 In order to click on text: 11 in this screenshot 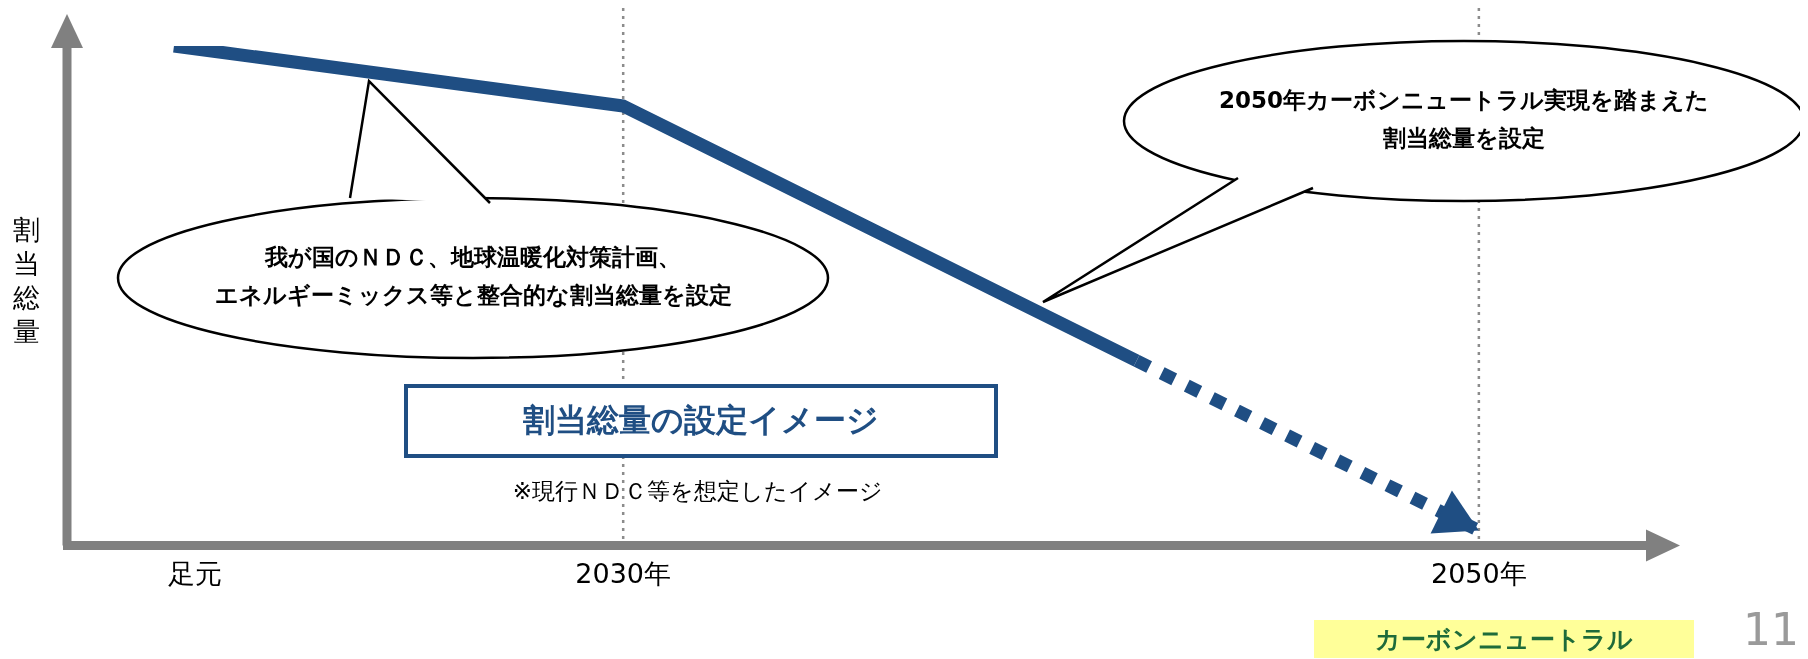, I will do `click(1771, 629)`.